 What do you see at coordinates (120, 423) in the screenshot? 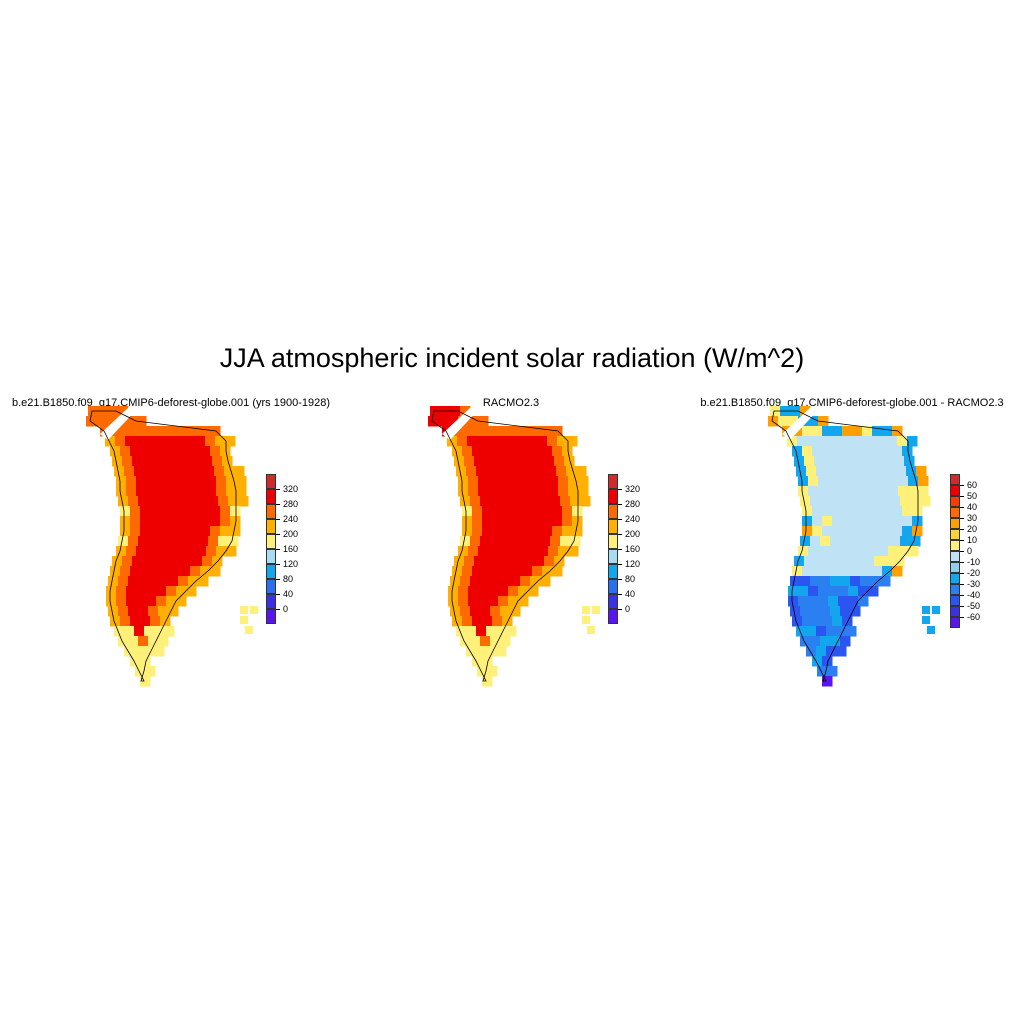
I see `sea-gap` at bounding box center [120, 423].